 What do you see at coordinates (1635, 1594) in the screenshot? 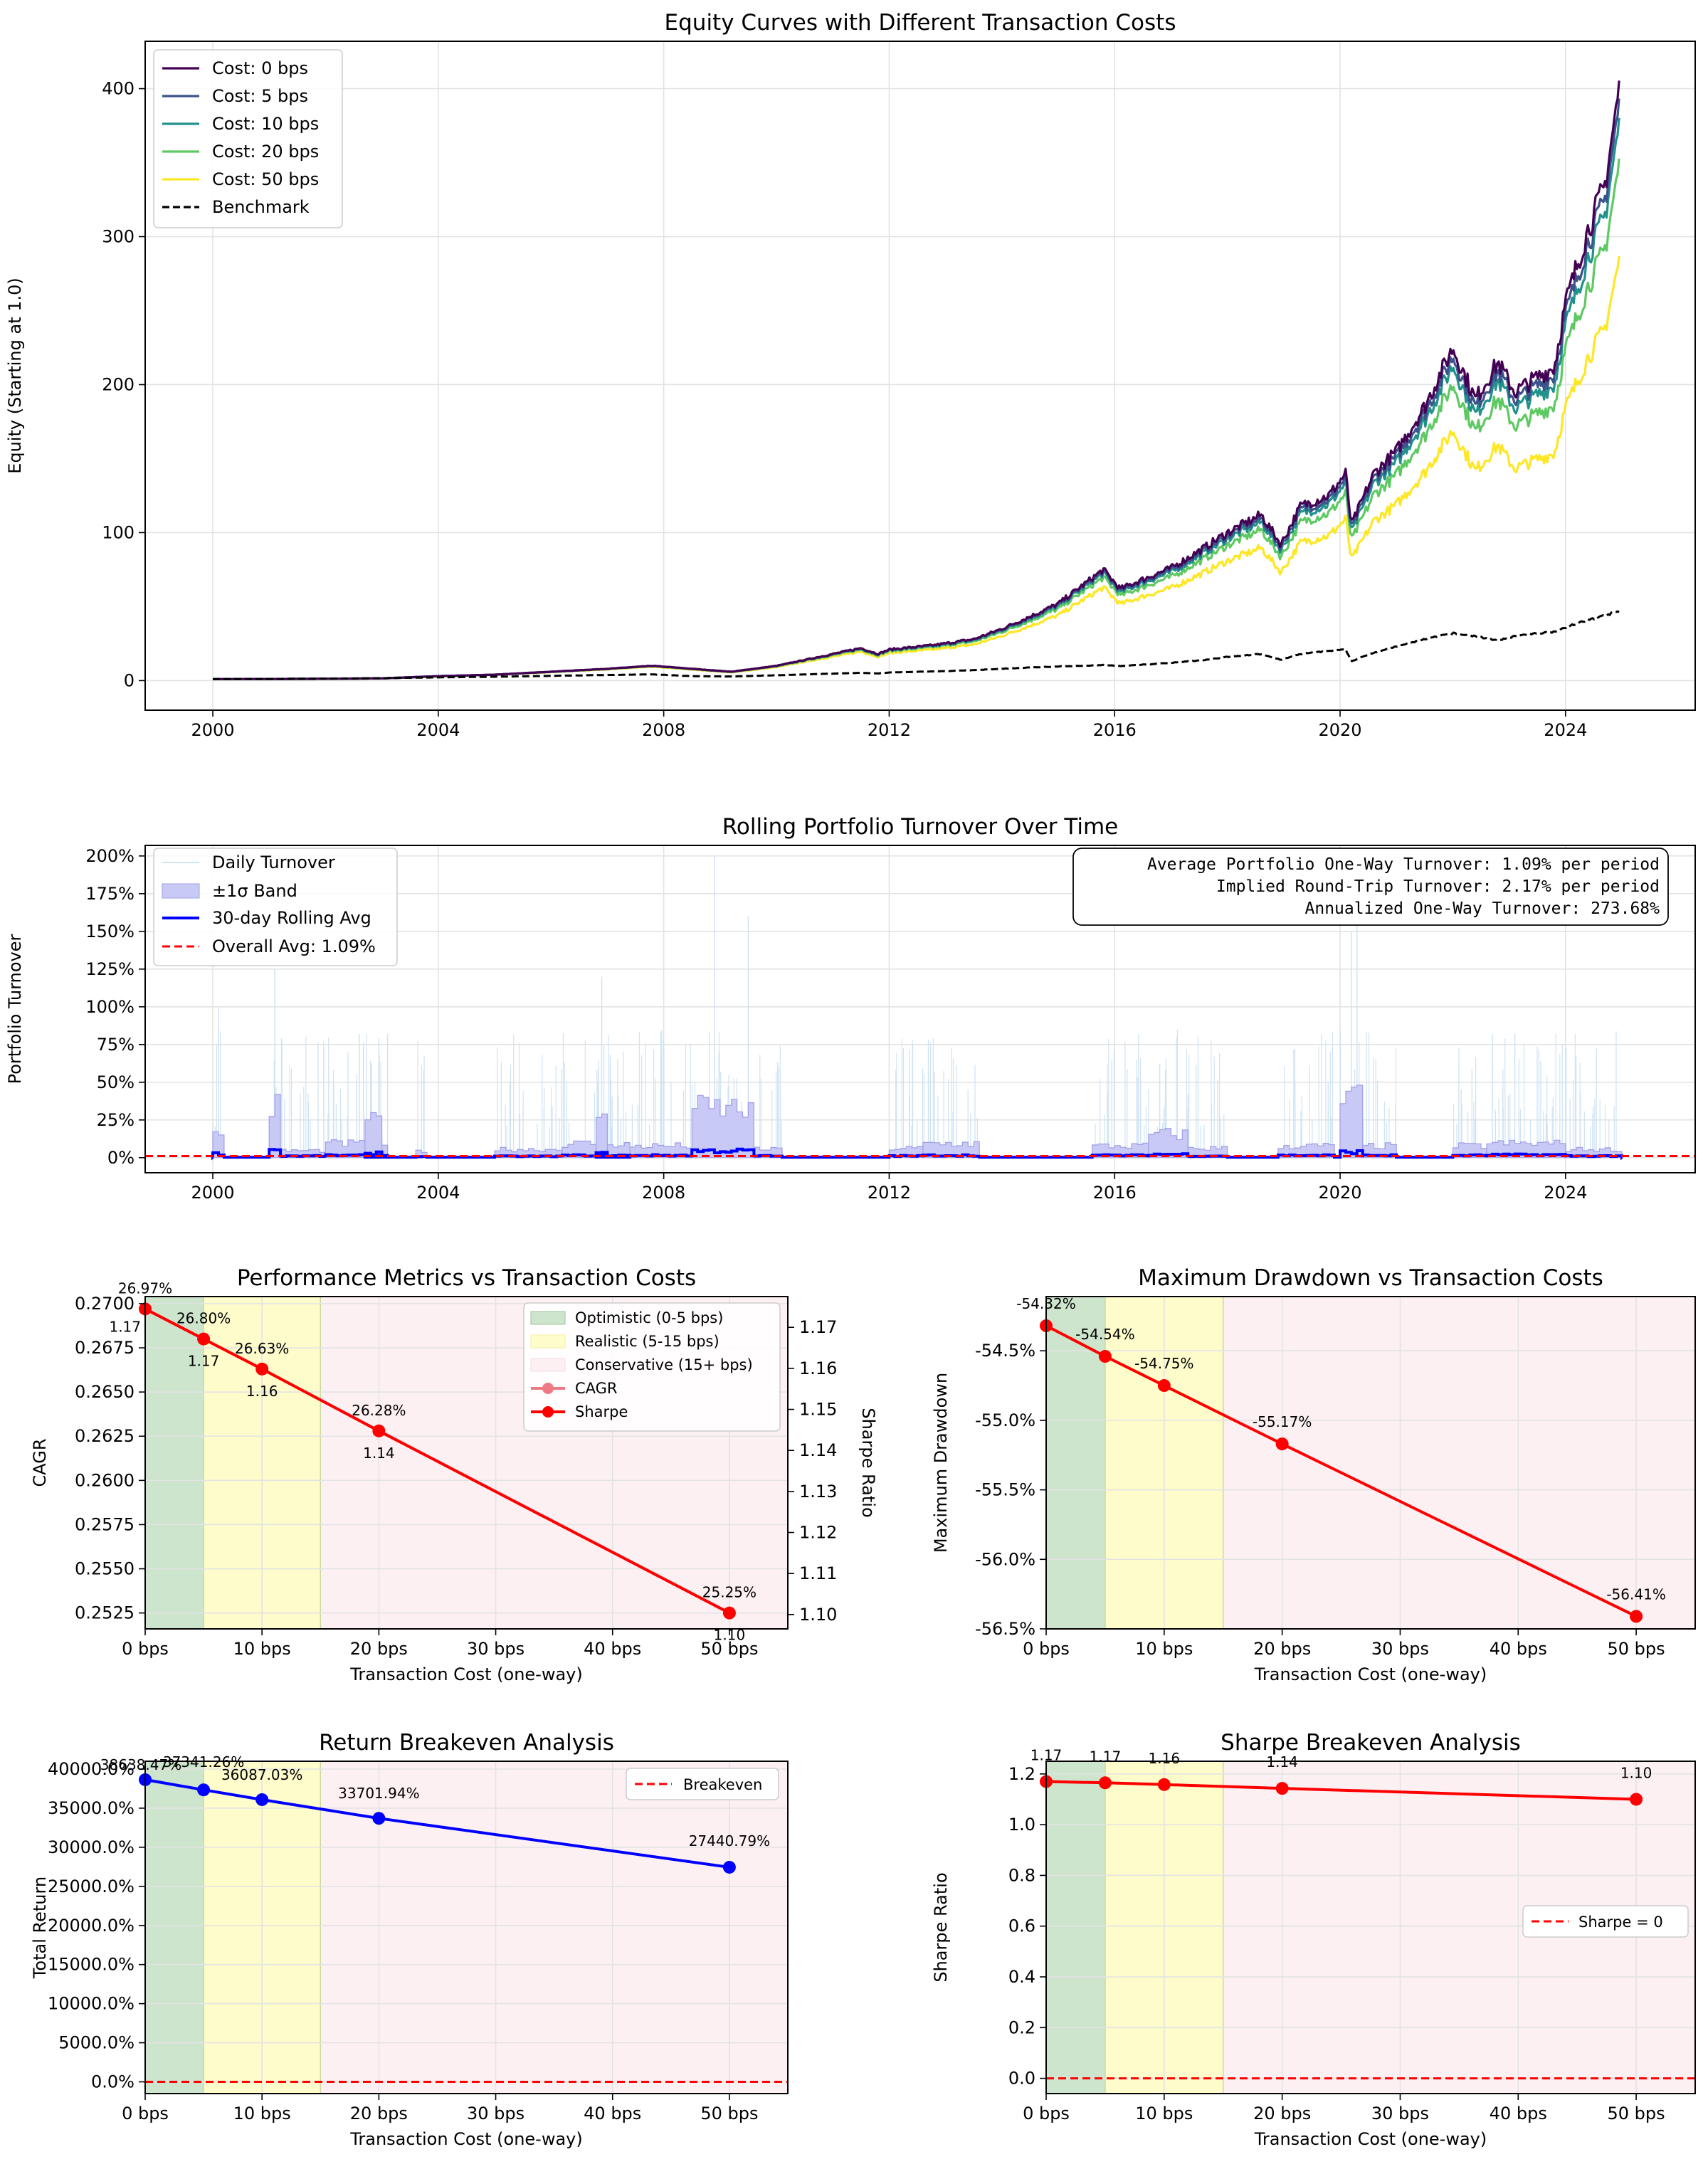
I see `data-label: -56.41%` at bounding box center [1635, 1594].